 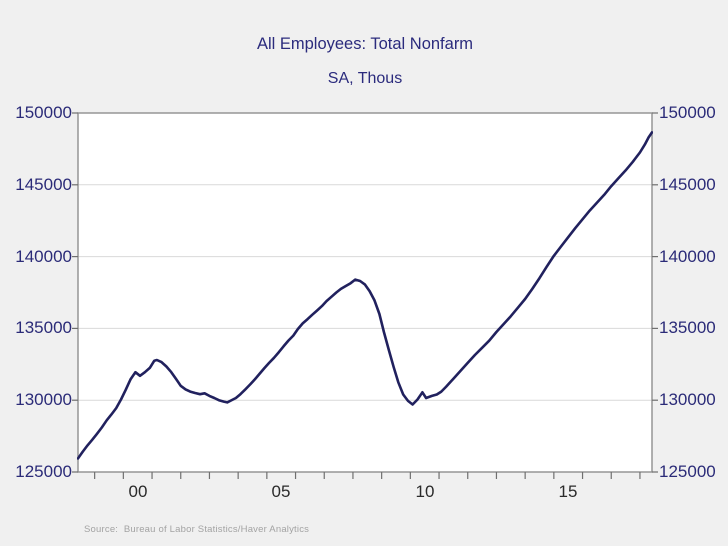 What do you see at coordinates (687, 112) in the screenshot?
I see `y-tick-label-right: 150000` at bounding box center [687, 112].